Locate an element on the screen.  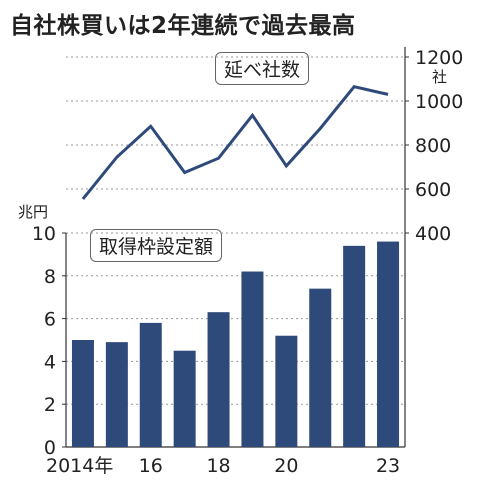
left-tick-label: 10 is located at coordinates (44, 234).